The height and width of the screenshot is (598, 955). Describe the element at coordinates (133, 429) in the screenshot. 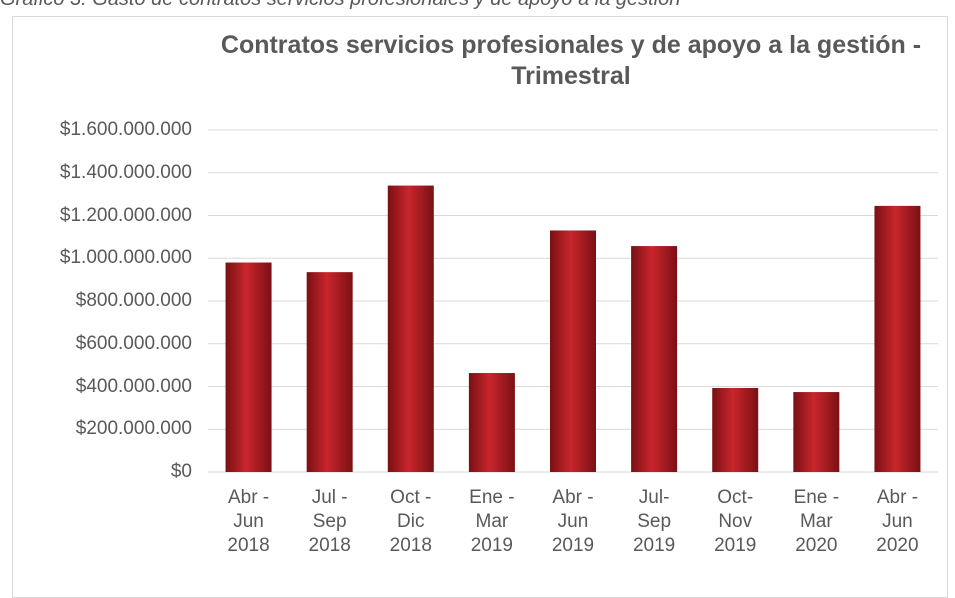

I see `y-tick-label: $200.000.000` at that location.